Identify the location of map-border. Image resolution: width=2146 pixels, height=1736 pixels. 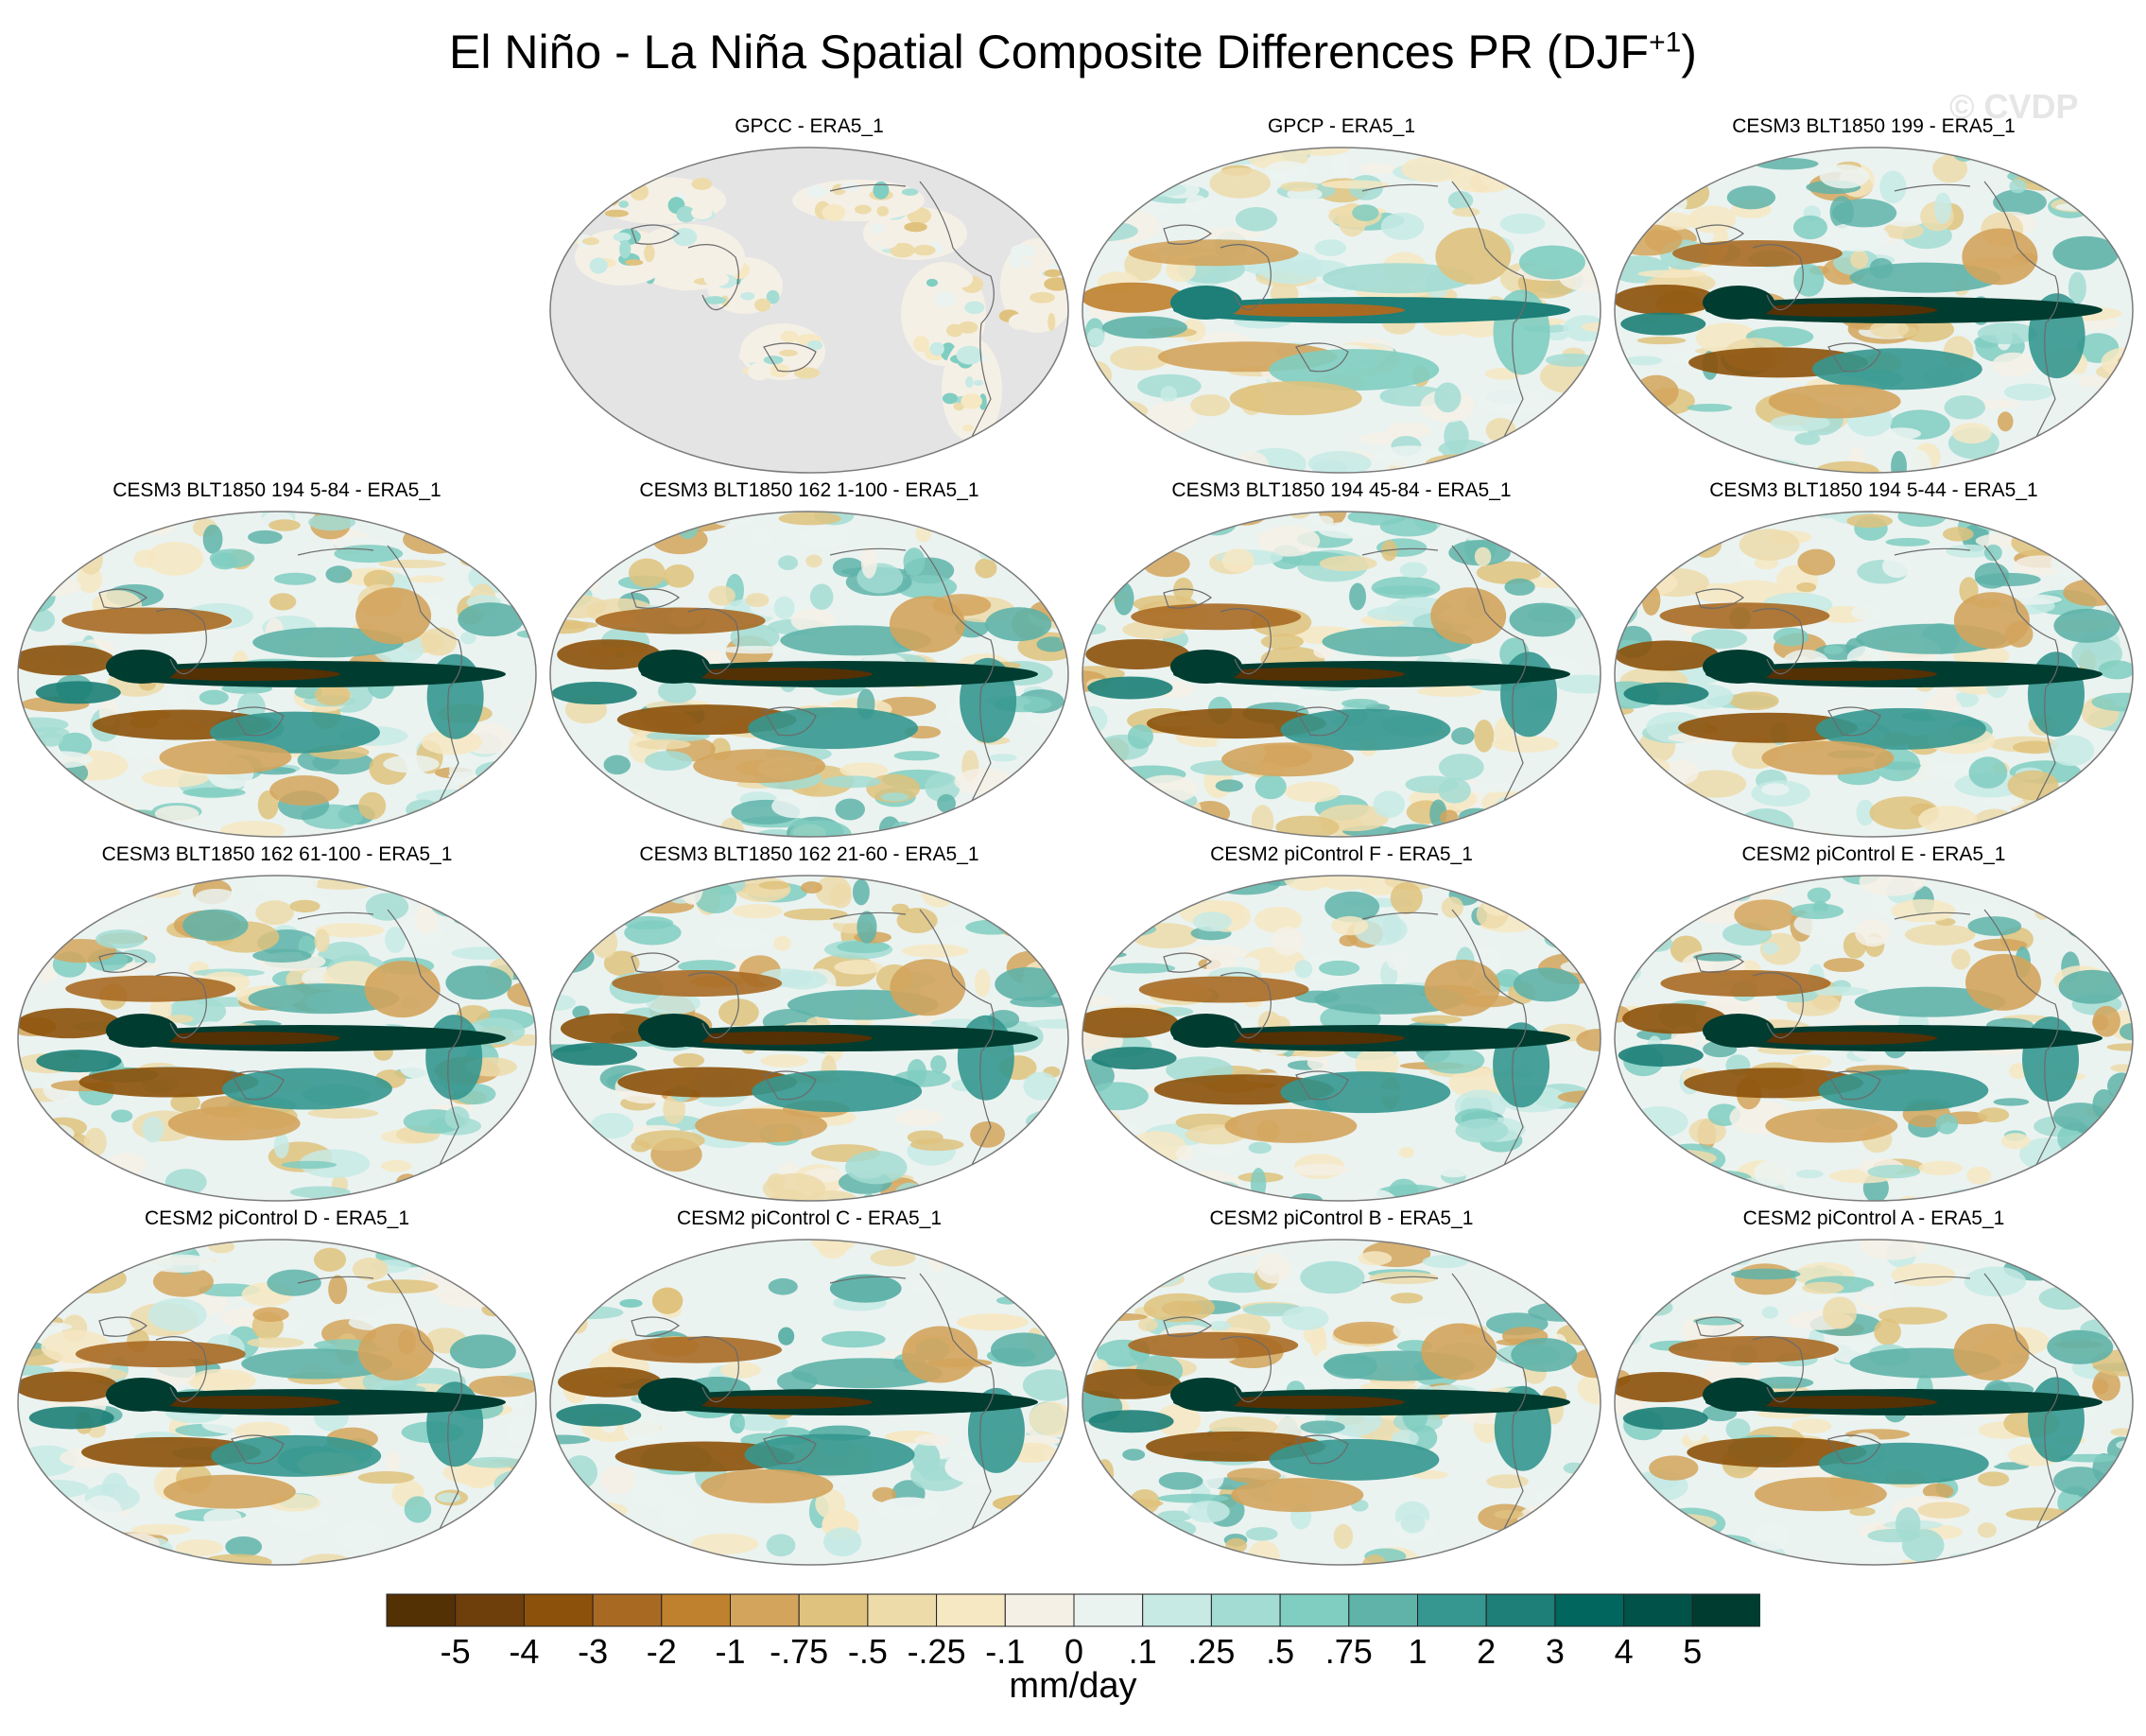
(1341, 310).